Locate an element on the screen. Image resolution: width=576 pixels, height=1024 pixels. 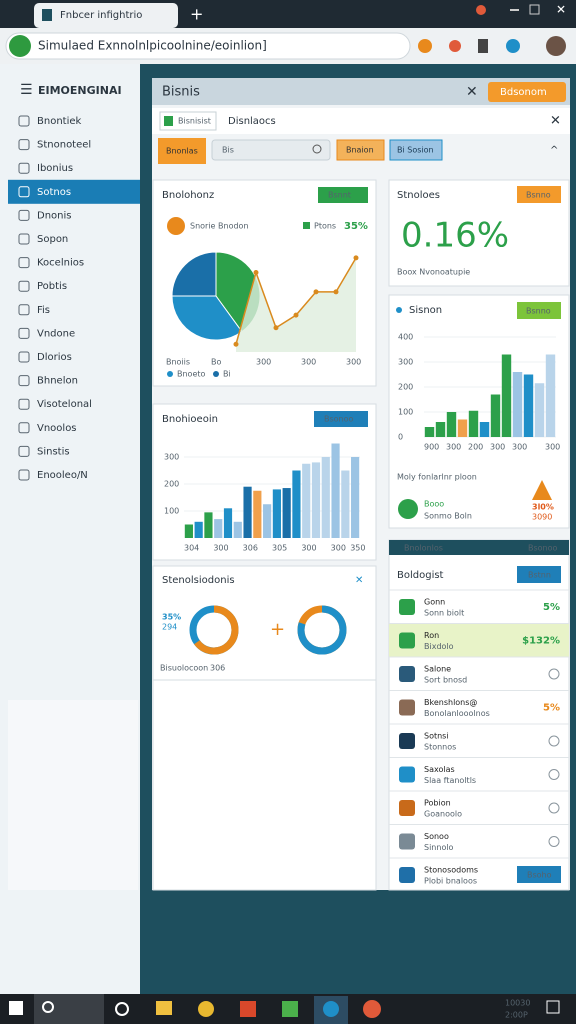
sidebar-item: Dlorios is located at coordinates (54, 357).